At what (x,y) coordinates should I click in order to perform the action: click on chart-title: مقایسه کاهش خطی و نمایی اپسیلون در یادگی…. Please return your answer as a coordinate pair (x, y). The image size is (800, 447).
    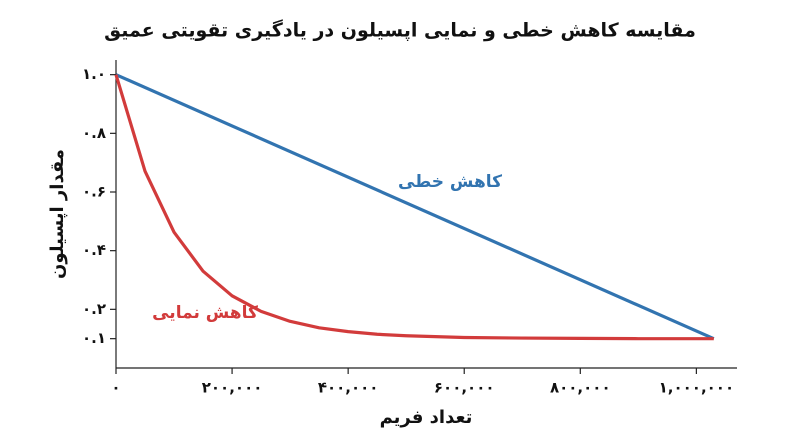
    Looking at the image, I should click on (400, 30).